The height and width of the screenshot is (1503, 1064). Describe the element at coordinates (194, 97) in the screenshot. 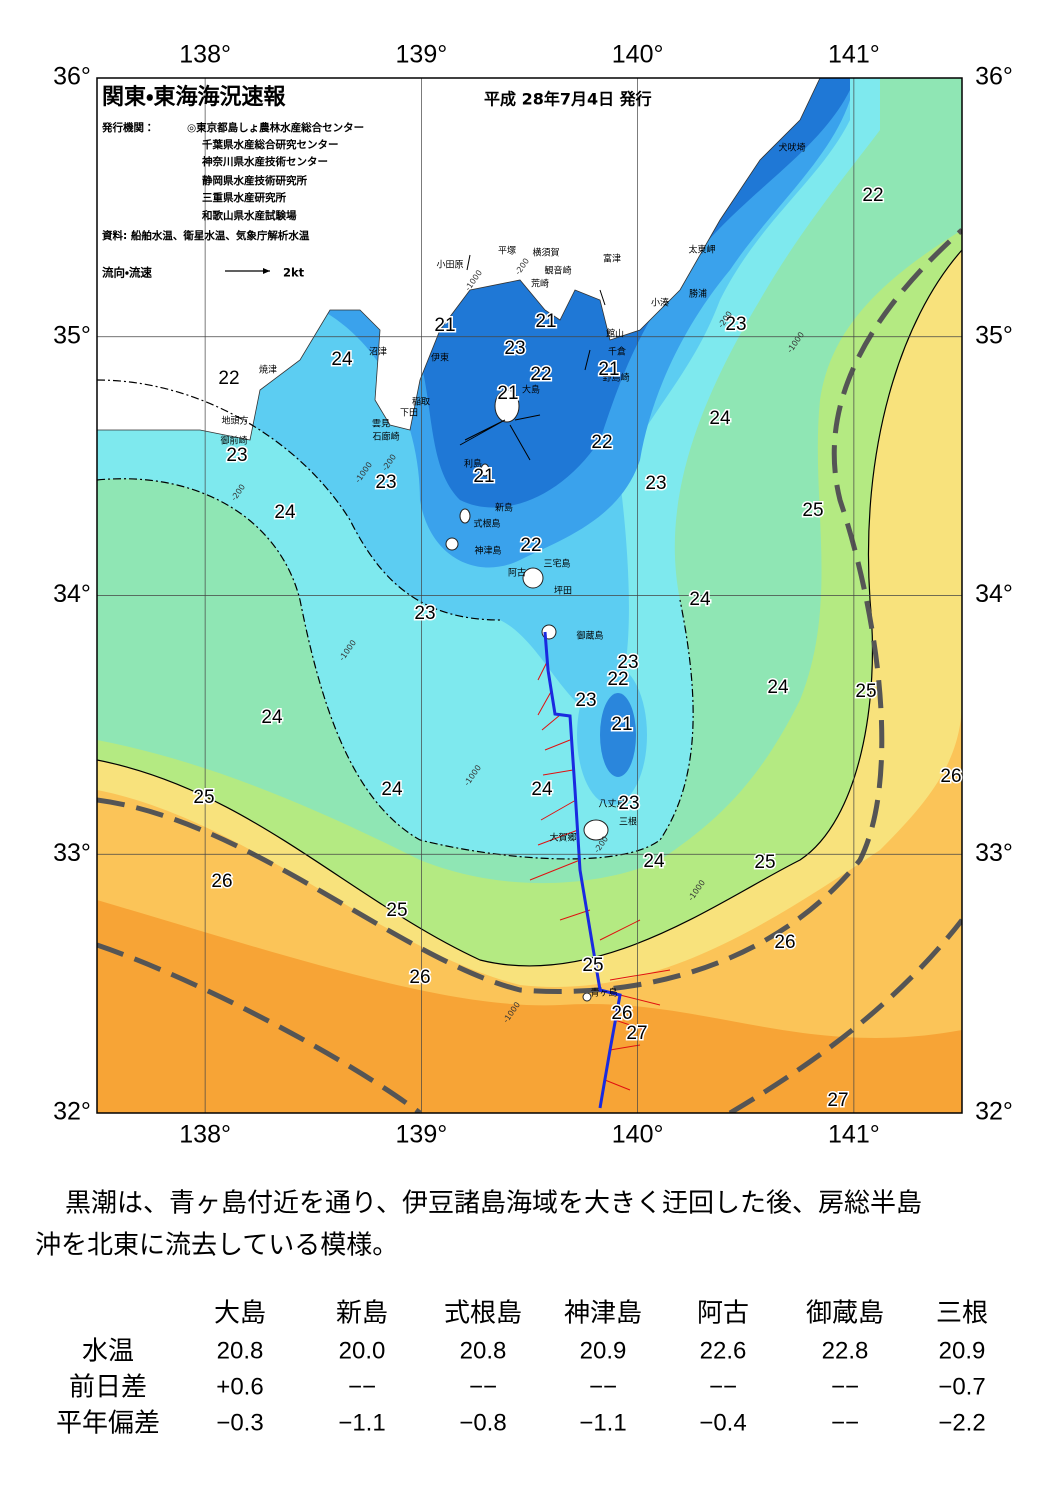

I see `map-title: 関東・東海海況速報` at that location.